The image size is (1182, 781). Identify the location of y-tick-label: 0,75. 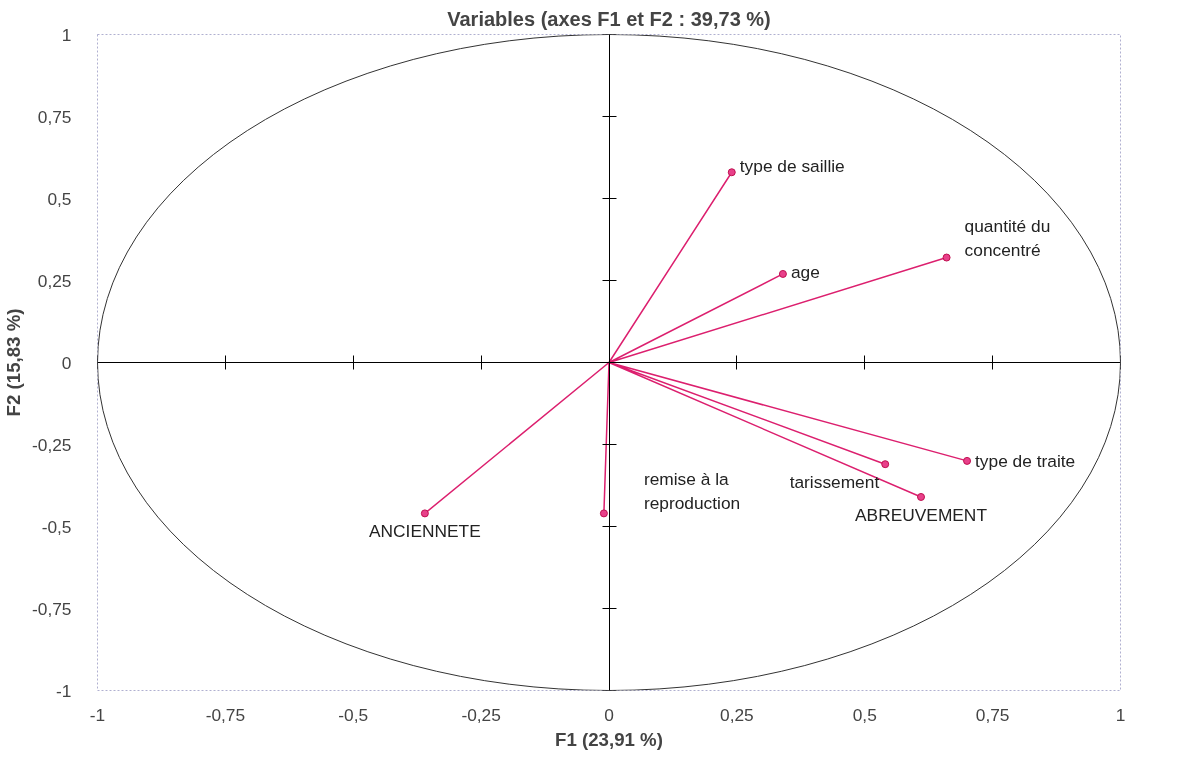
(54, 116).